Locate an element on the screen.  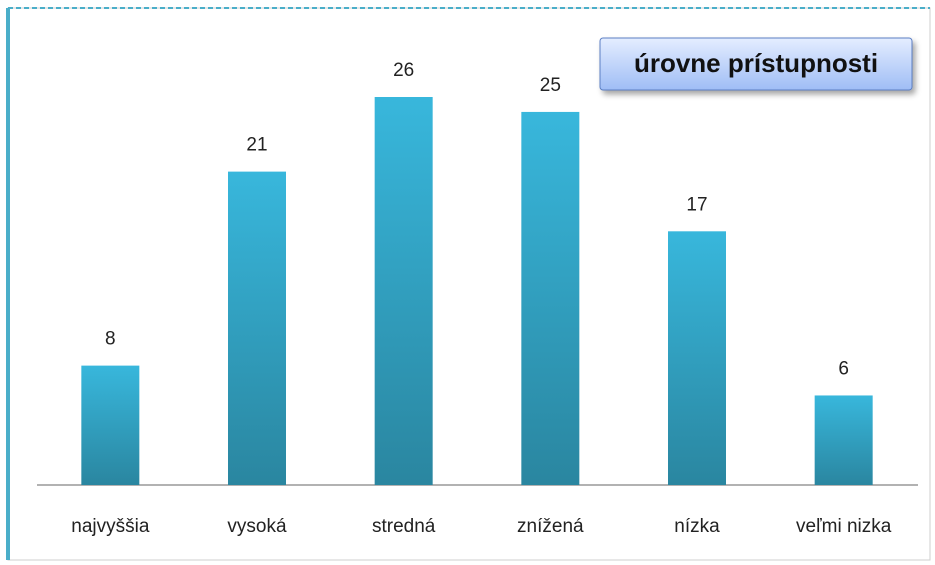
data-label: 26 is located at coordinates (403, 70).